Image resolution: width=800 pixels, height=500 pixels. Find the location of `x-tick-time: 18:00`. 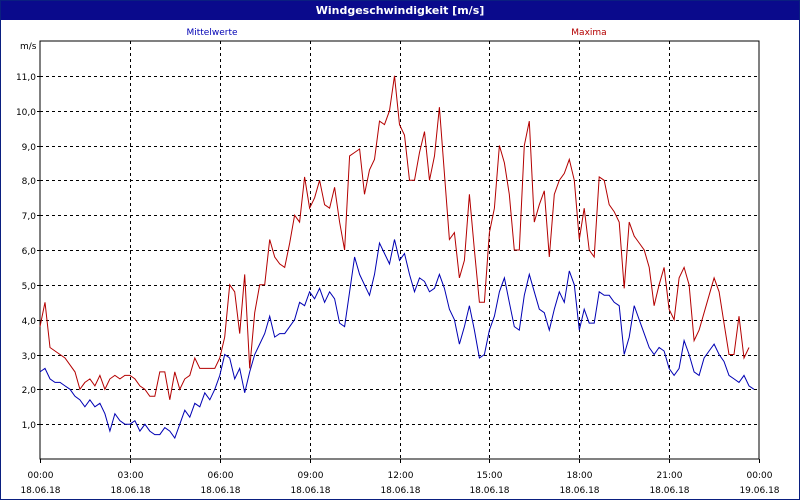

x-tick-time: 18:00 is located at coordinates (580, 476).